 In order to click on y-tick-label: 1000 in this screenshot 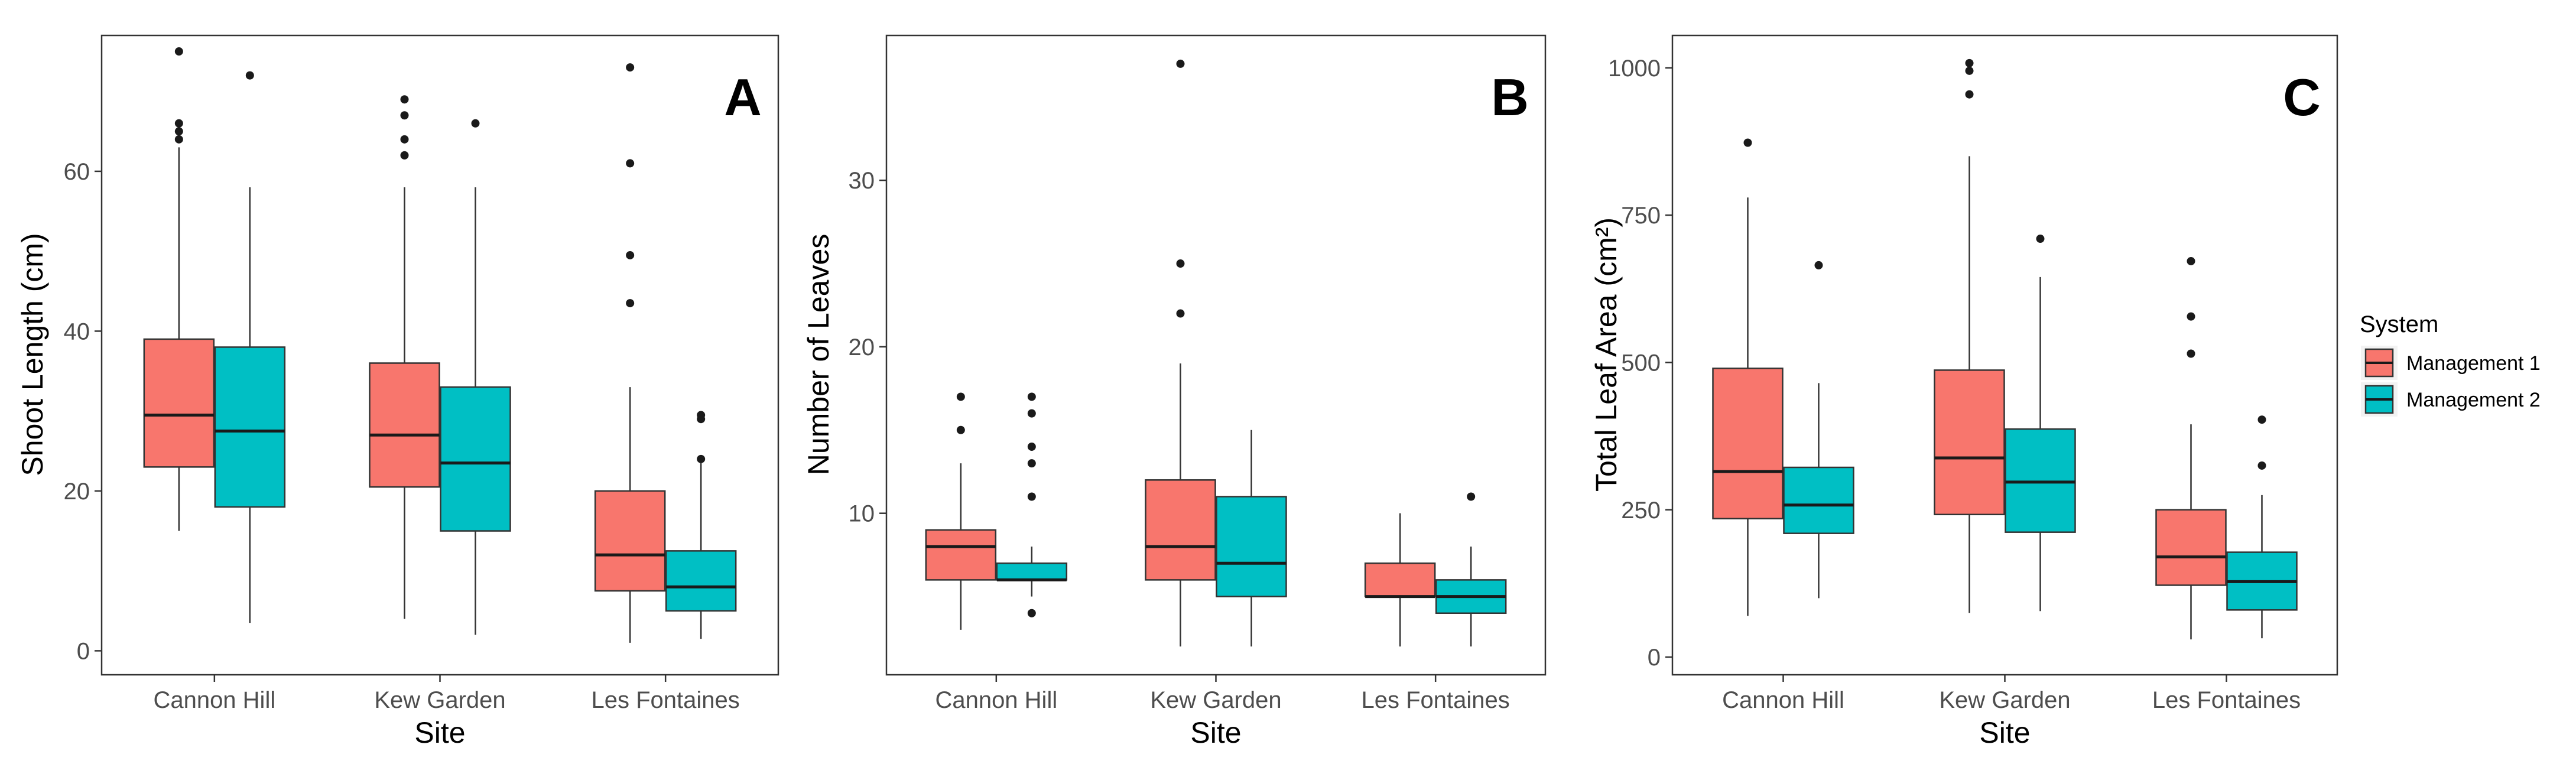, I will do `click(1634, 69)`.